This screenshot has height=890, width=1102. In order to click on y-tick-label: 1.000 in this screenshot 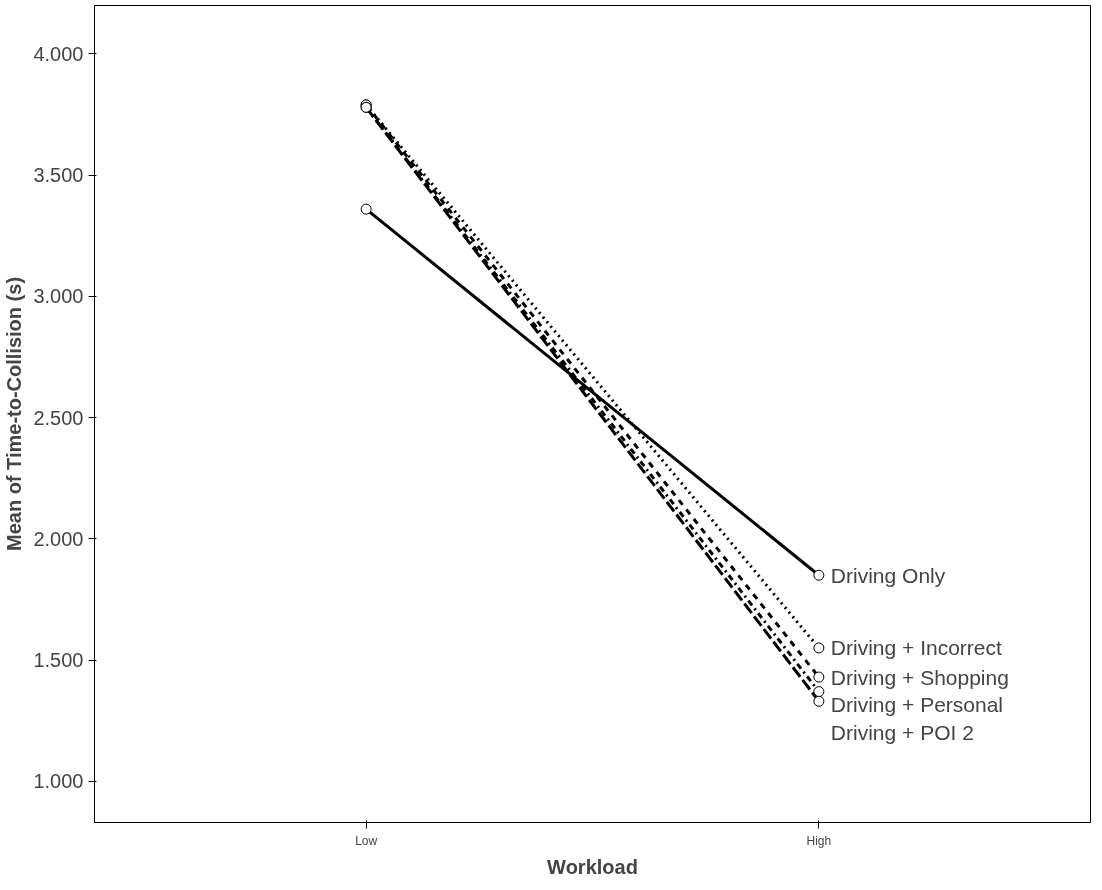, I will do `click(58, 781)`.